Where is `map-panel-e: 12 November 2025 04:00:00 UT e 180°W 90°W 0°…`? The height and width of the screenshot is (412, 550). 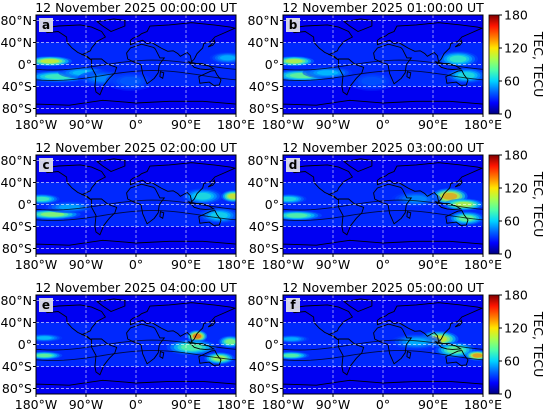
map-panel-e: 12 November 2025 04:00:00 UT e 180°W 90°W 0°… is located at coordinates (127, 346).